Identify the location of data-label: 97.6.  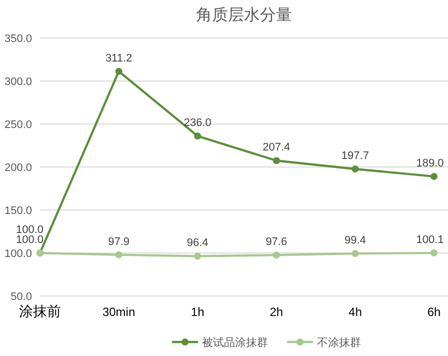
(277, 242).